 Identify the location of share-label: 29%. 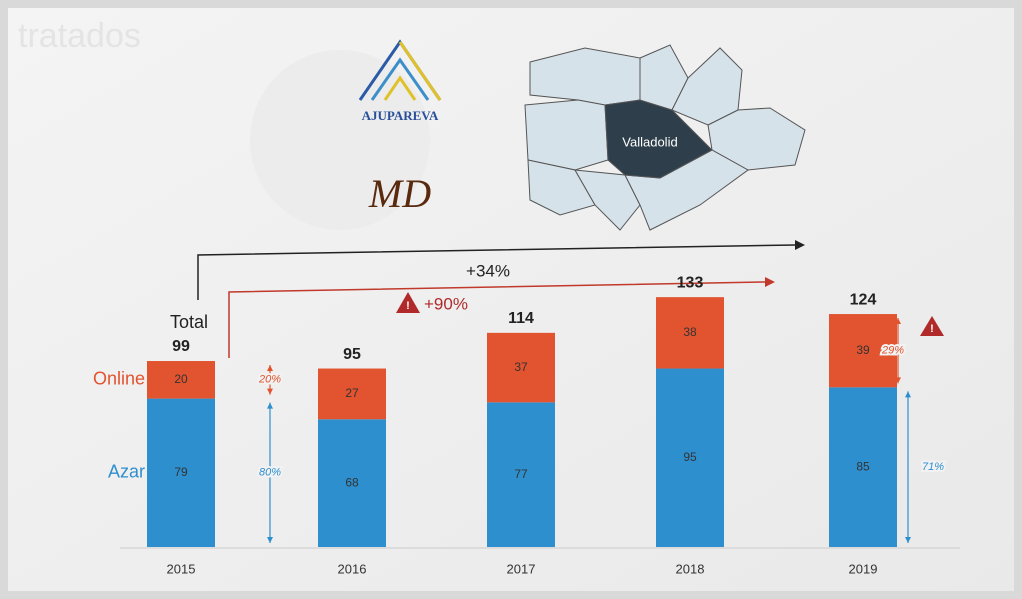
(892, 351).